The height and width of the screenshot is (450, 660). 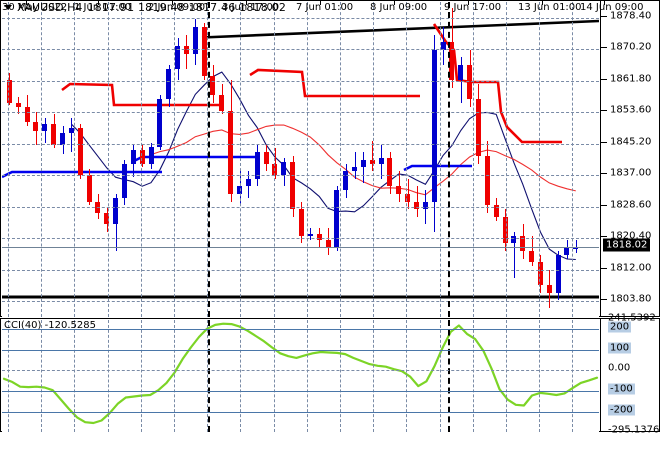 I want to click on indicator-zero-line, so click(x=300, y=371).